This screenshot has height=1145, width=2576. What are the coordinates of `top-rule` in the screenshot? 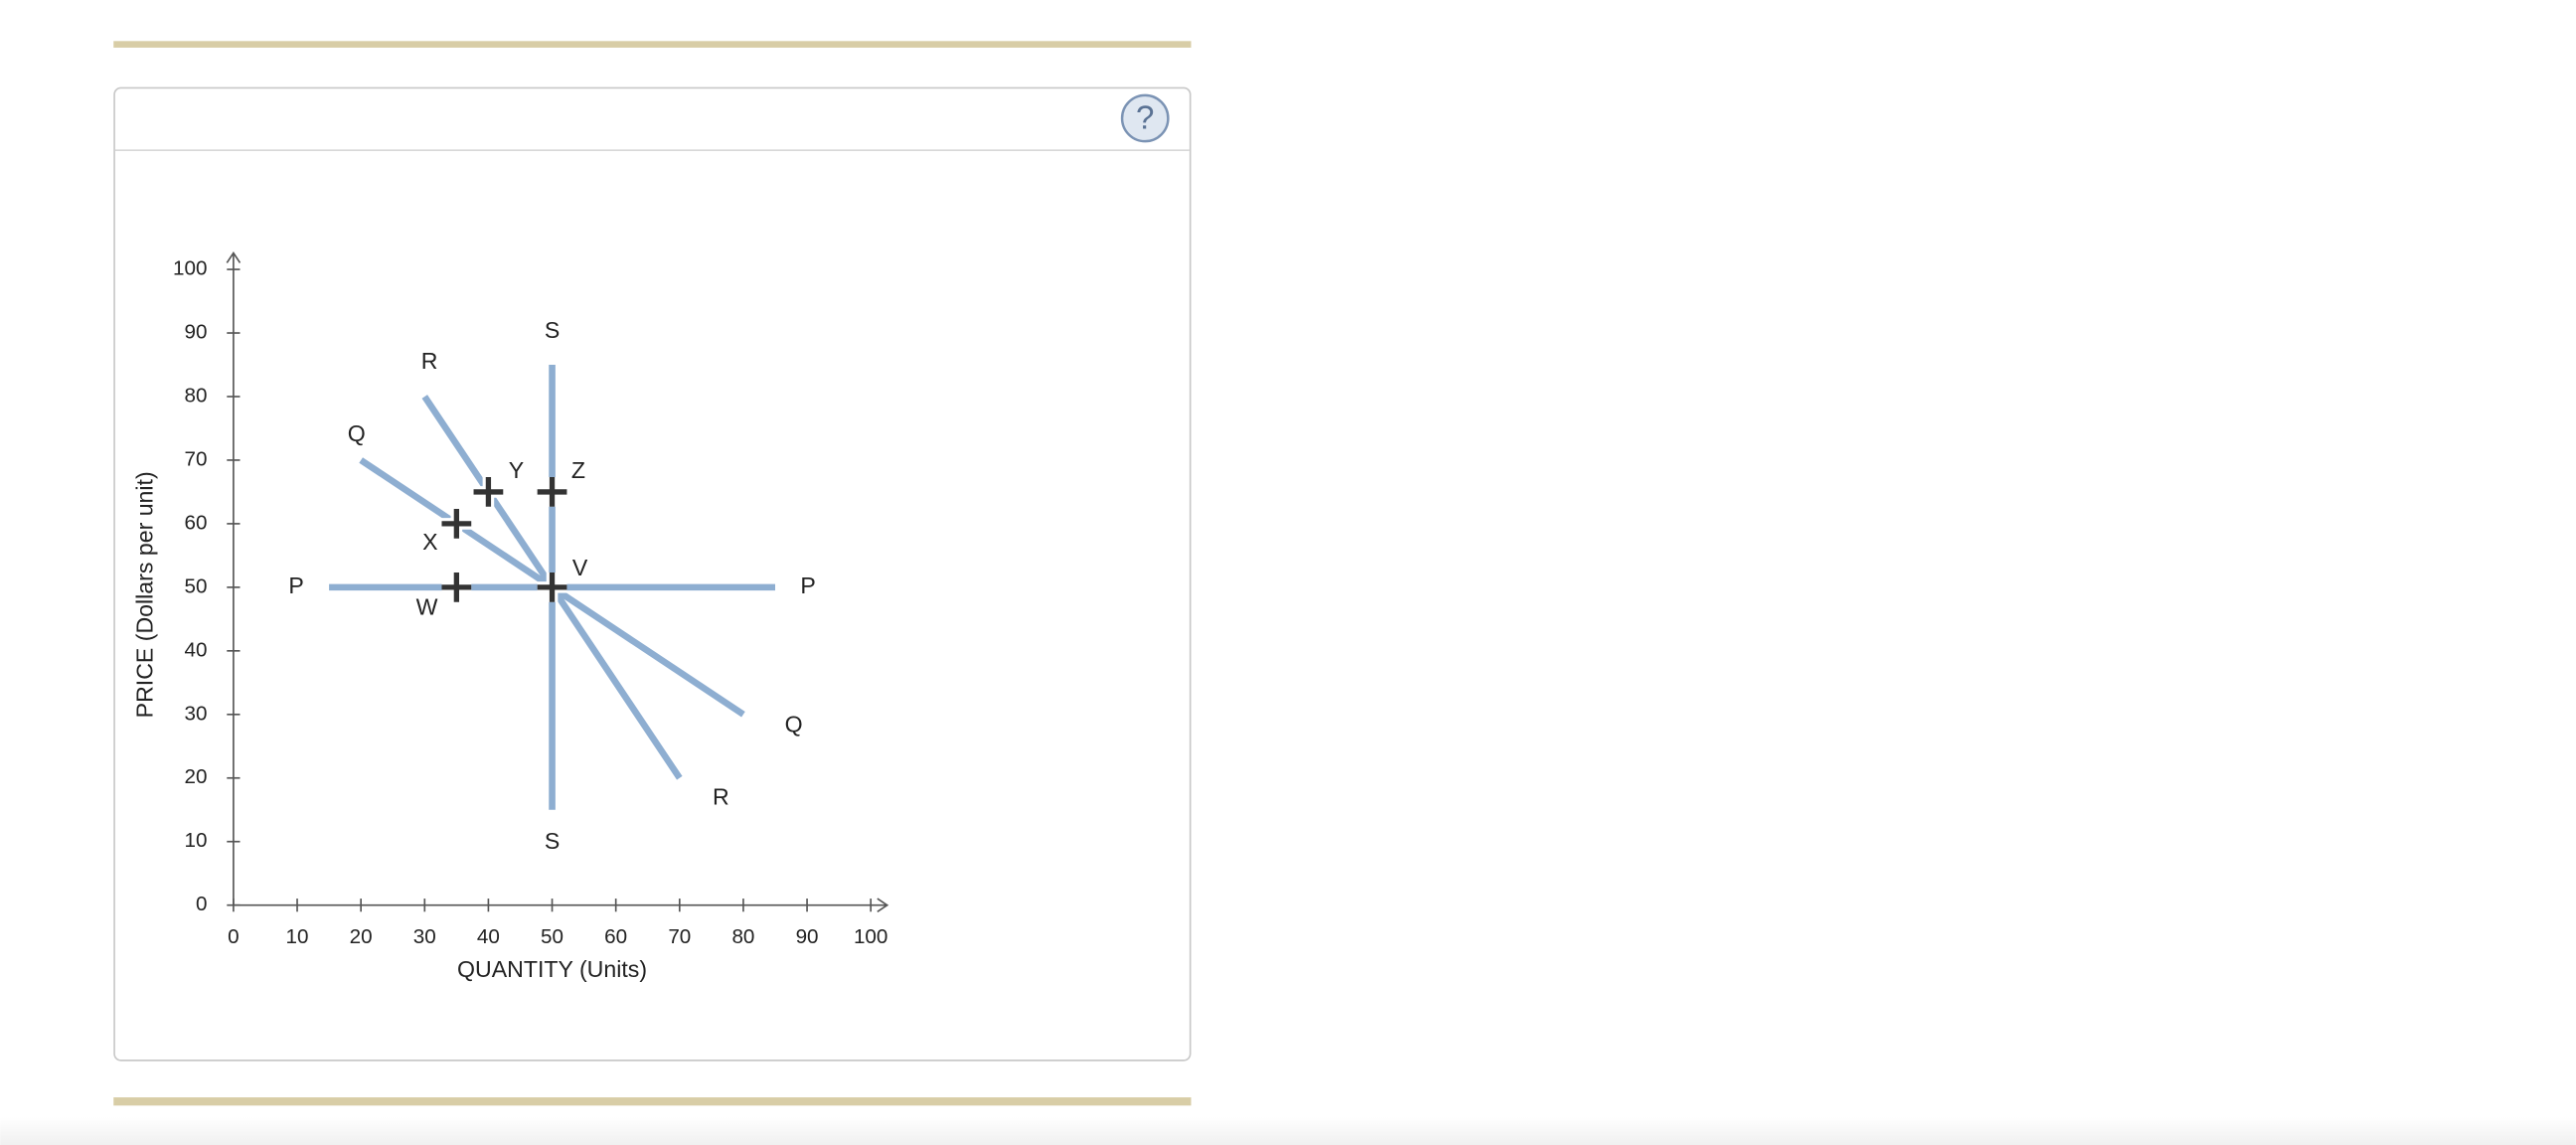 It's located at (652, 45).